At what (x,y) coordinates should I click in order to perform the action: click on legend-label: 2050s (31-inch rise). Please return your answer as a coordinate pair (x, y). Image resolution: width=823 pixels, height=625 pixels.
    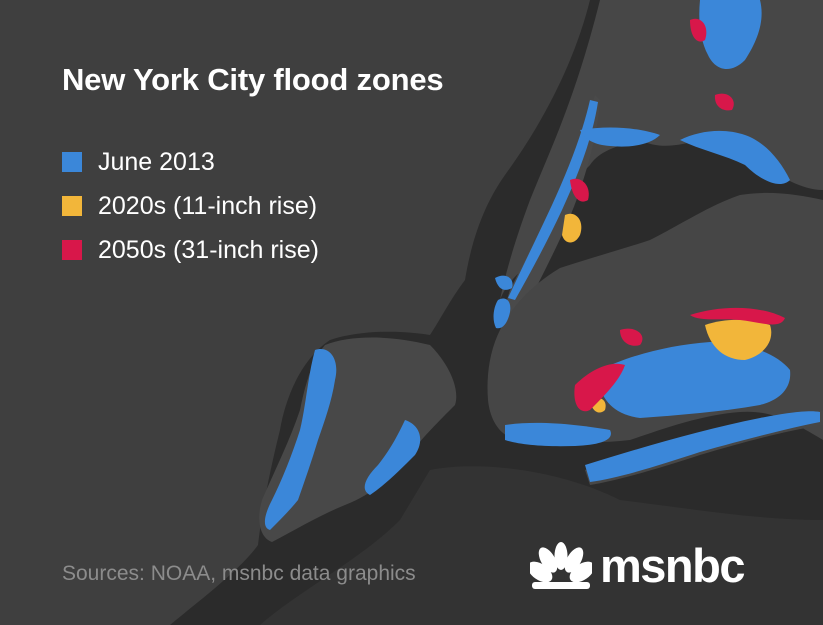
    Looking at the image, I should click on (208, 249).